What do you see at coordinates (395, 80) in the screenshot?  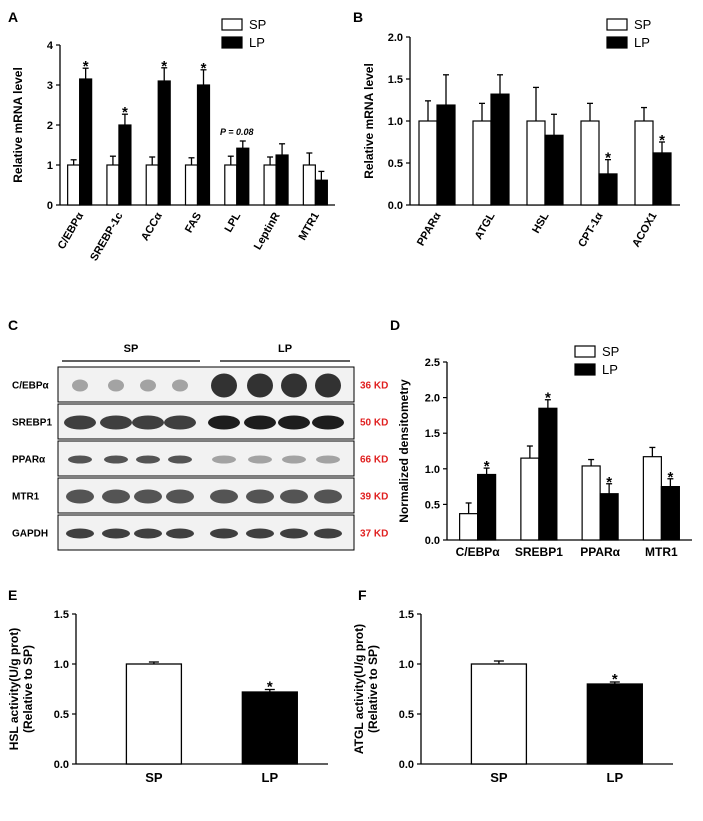 I see `y-tick-label: 1.5` at bounding box center [395, 80].